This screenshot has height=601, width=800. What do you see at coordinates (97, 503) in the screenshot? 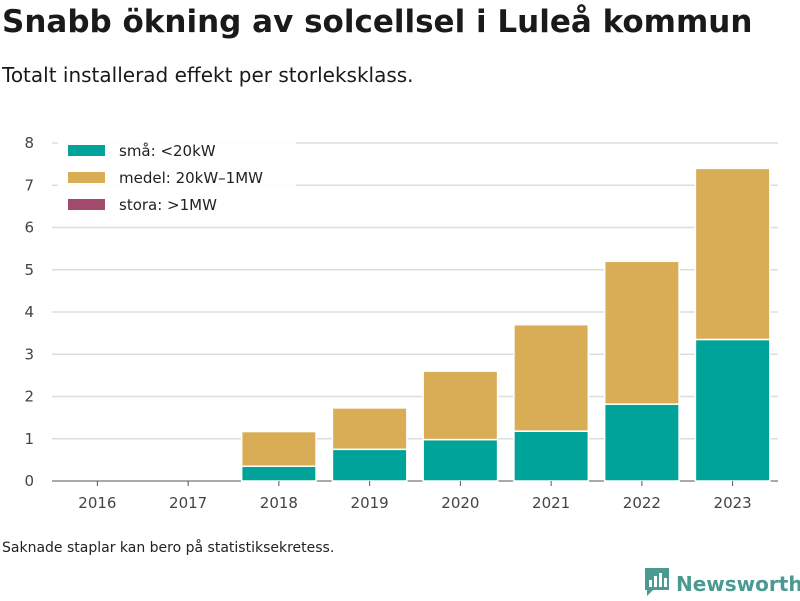
I see `x-tick-label: 2016` at bounding box center [97, 503].